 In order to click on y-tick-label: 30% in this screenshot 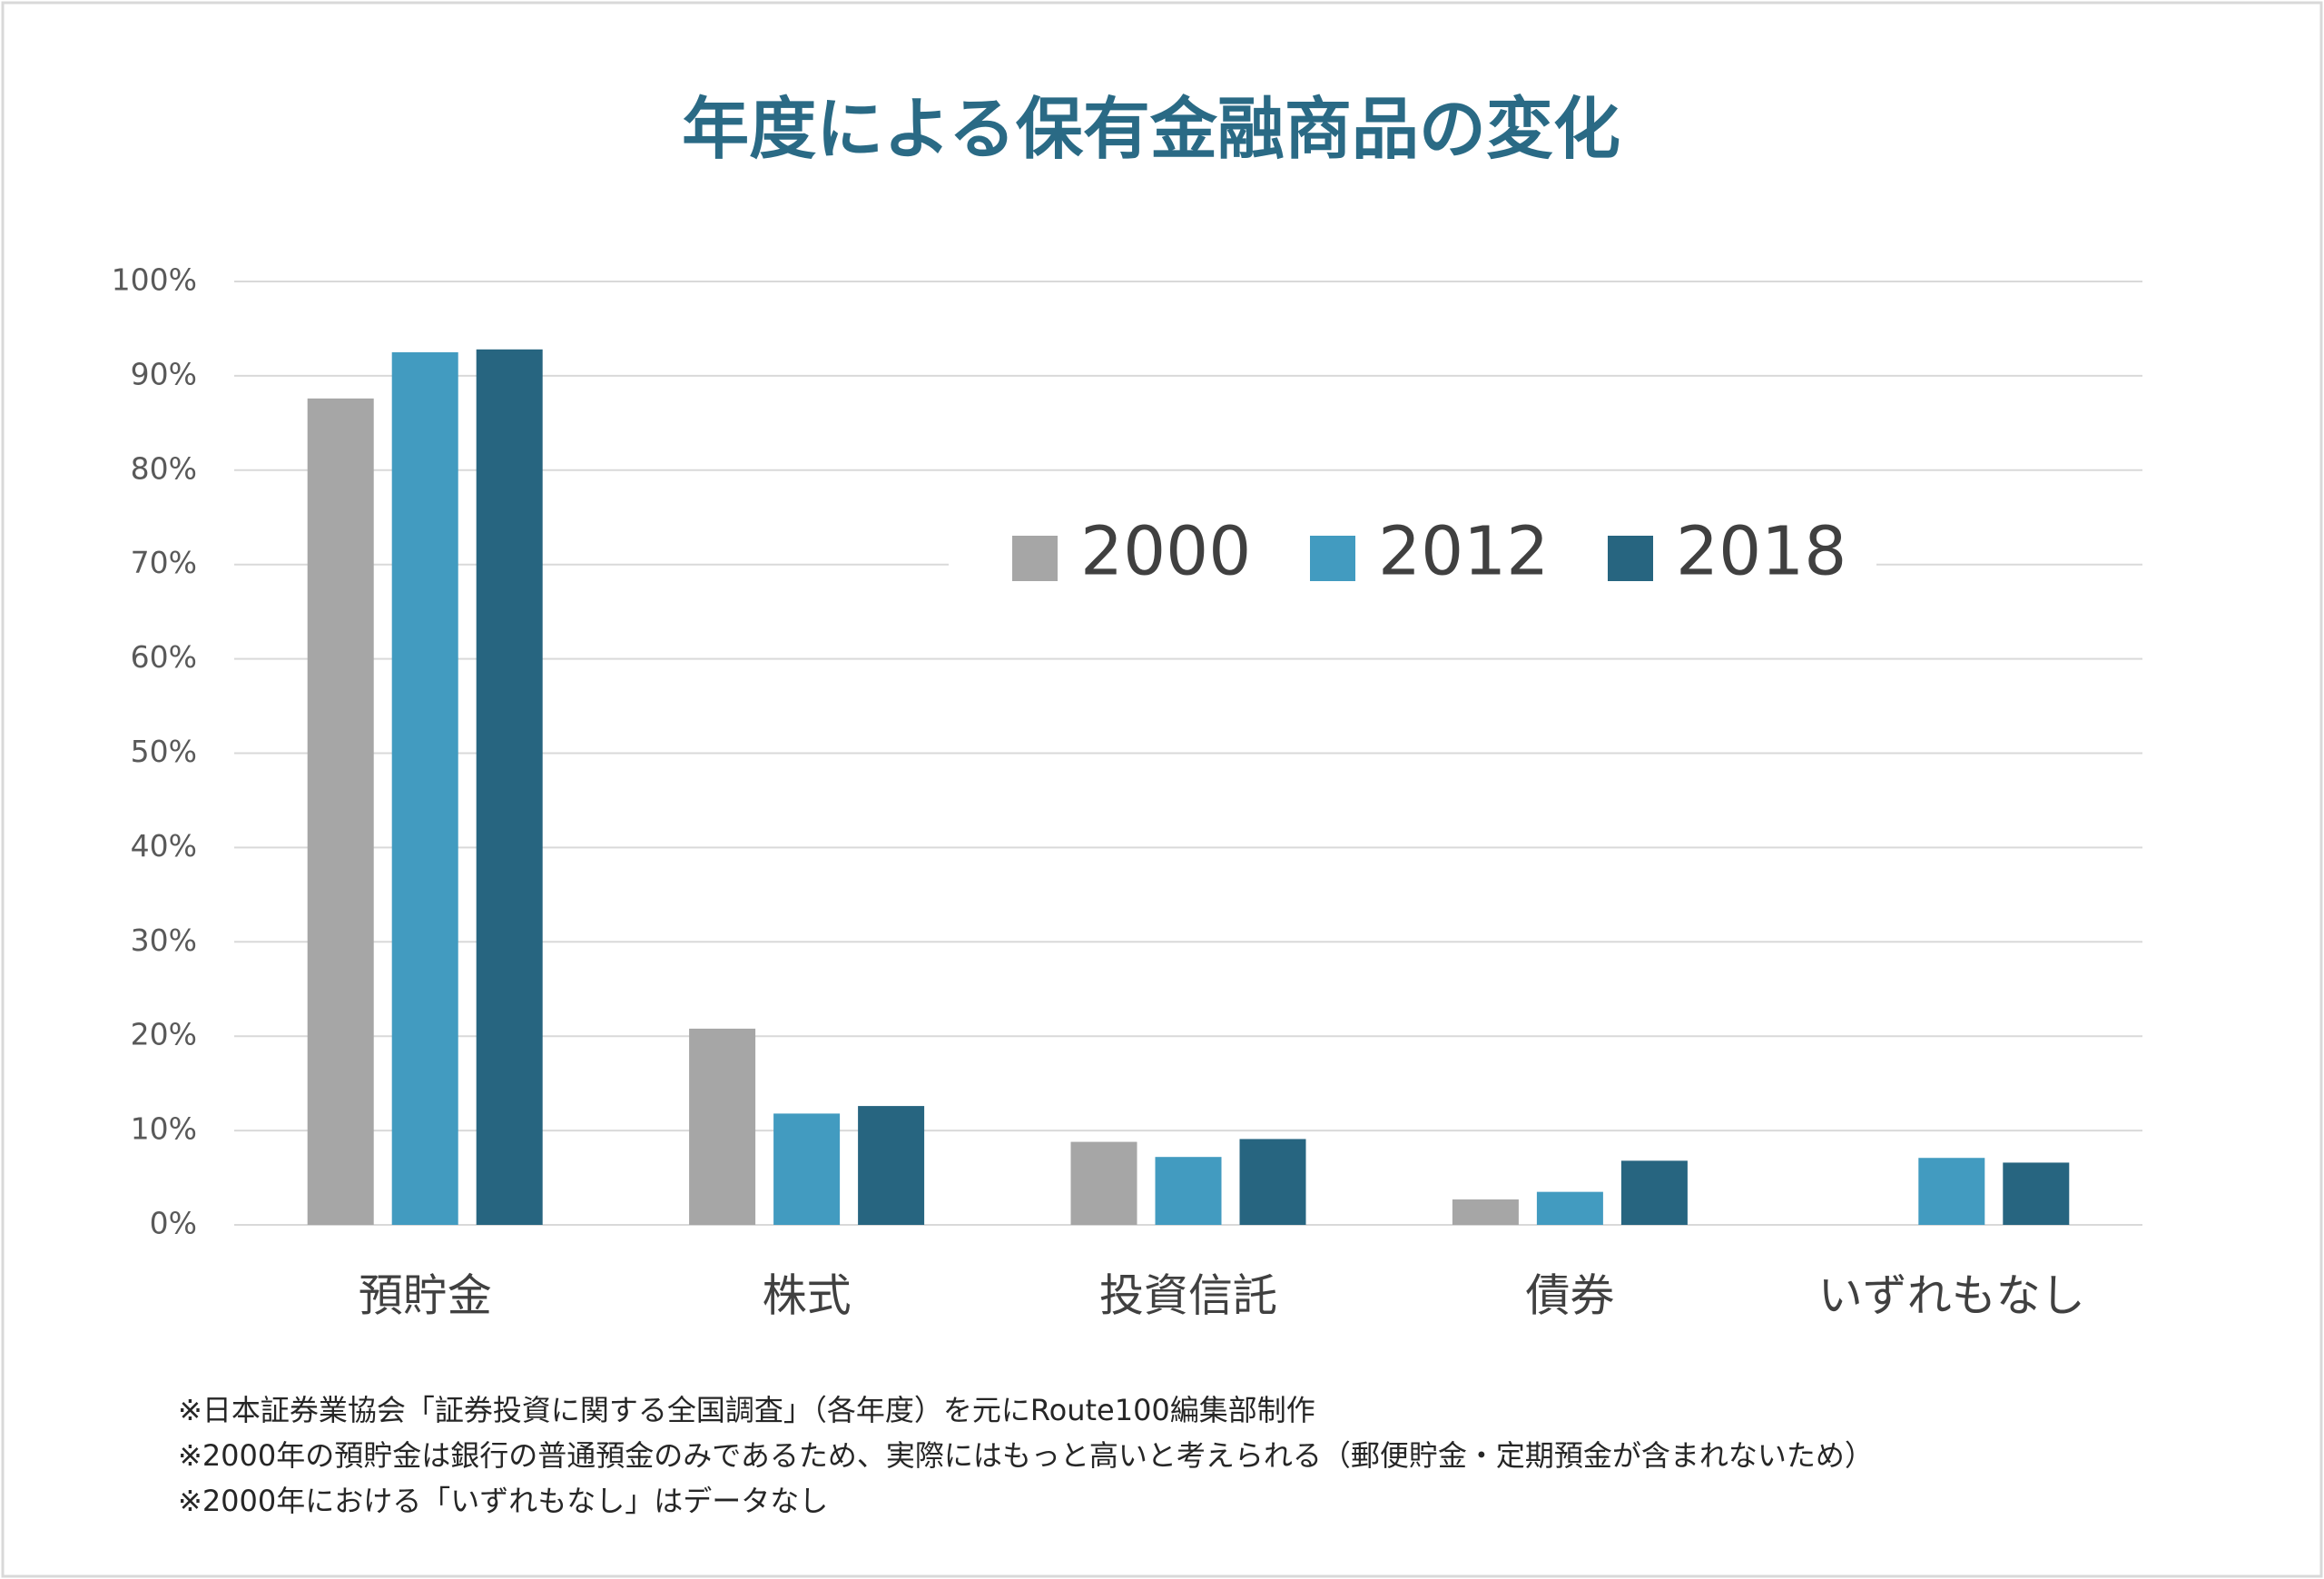, I will do `click(164, 940)`.